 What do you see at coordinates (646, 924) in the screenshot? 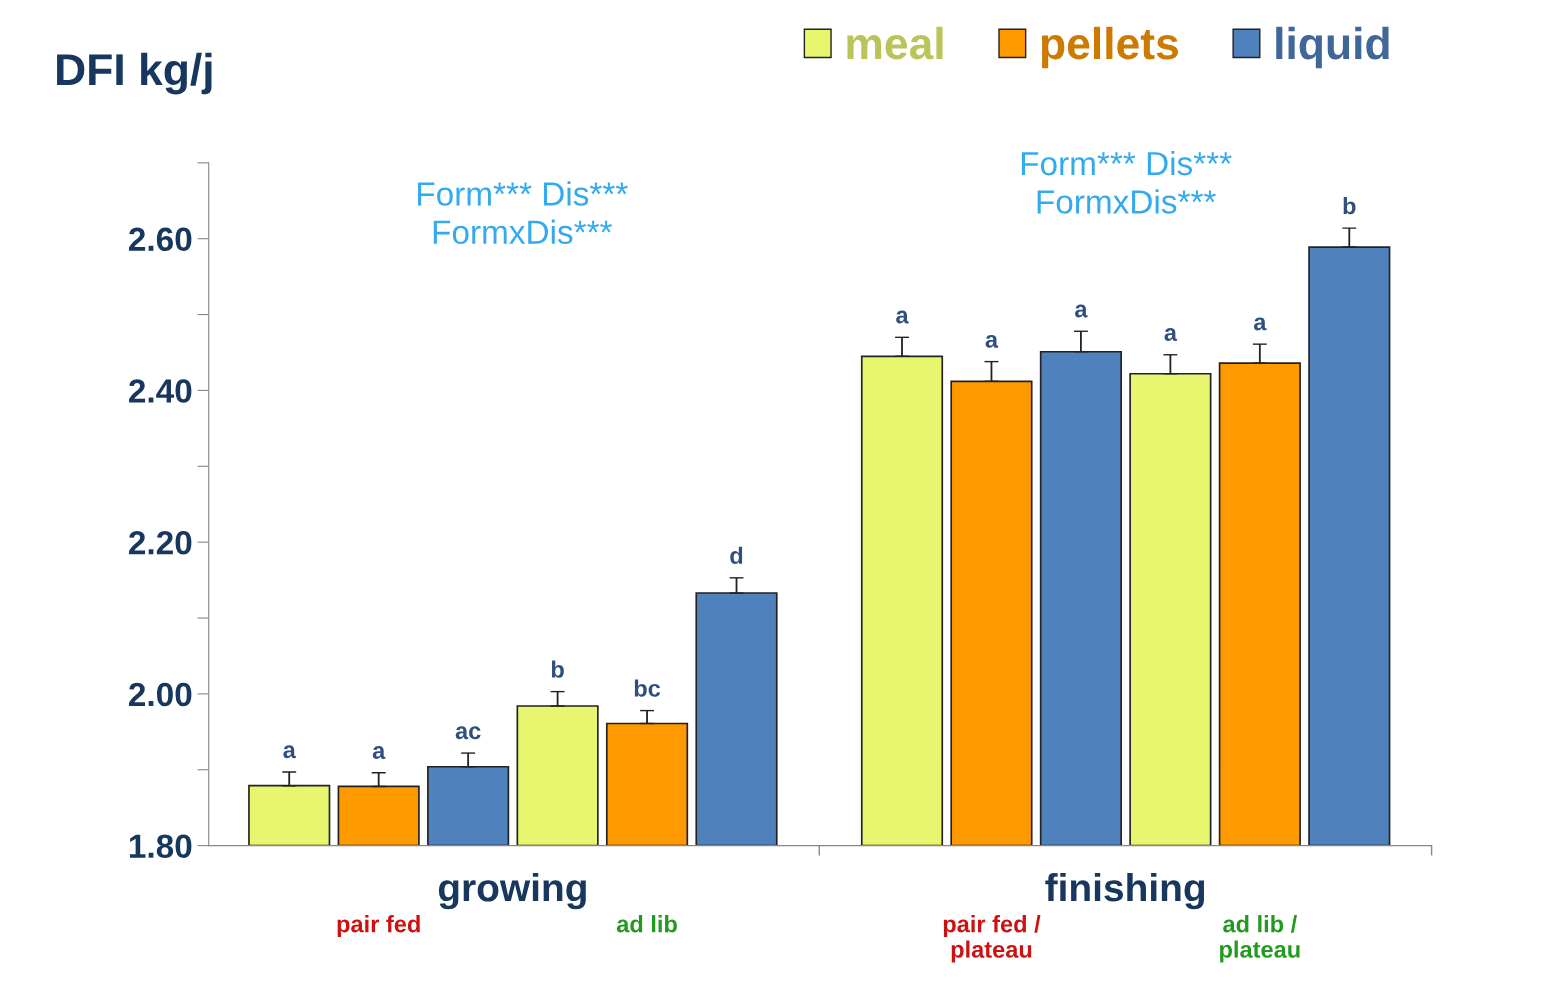
I see `x-tick-label: ad lib` at bounding box center [646, 924].